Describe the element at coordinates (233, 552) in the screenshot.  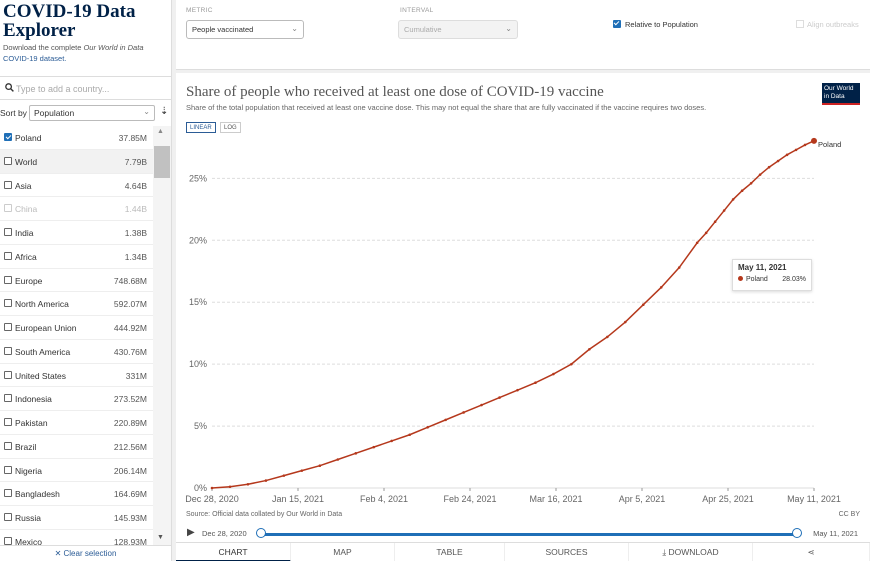
I see `tab-chart: CHART` at that location.